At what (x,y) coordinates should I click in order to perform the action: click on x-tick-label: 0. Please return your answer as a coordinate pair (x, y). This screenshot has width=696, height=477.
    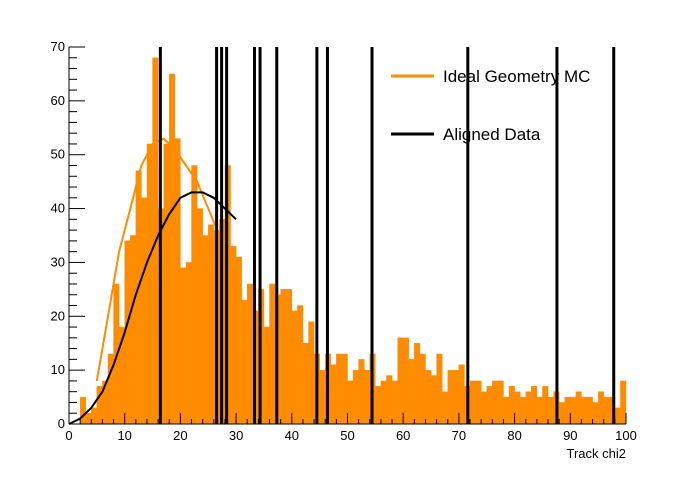
    Looking at the image, I should click on (68, 435).